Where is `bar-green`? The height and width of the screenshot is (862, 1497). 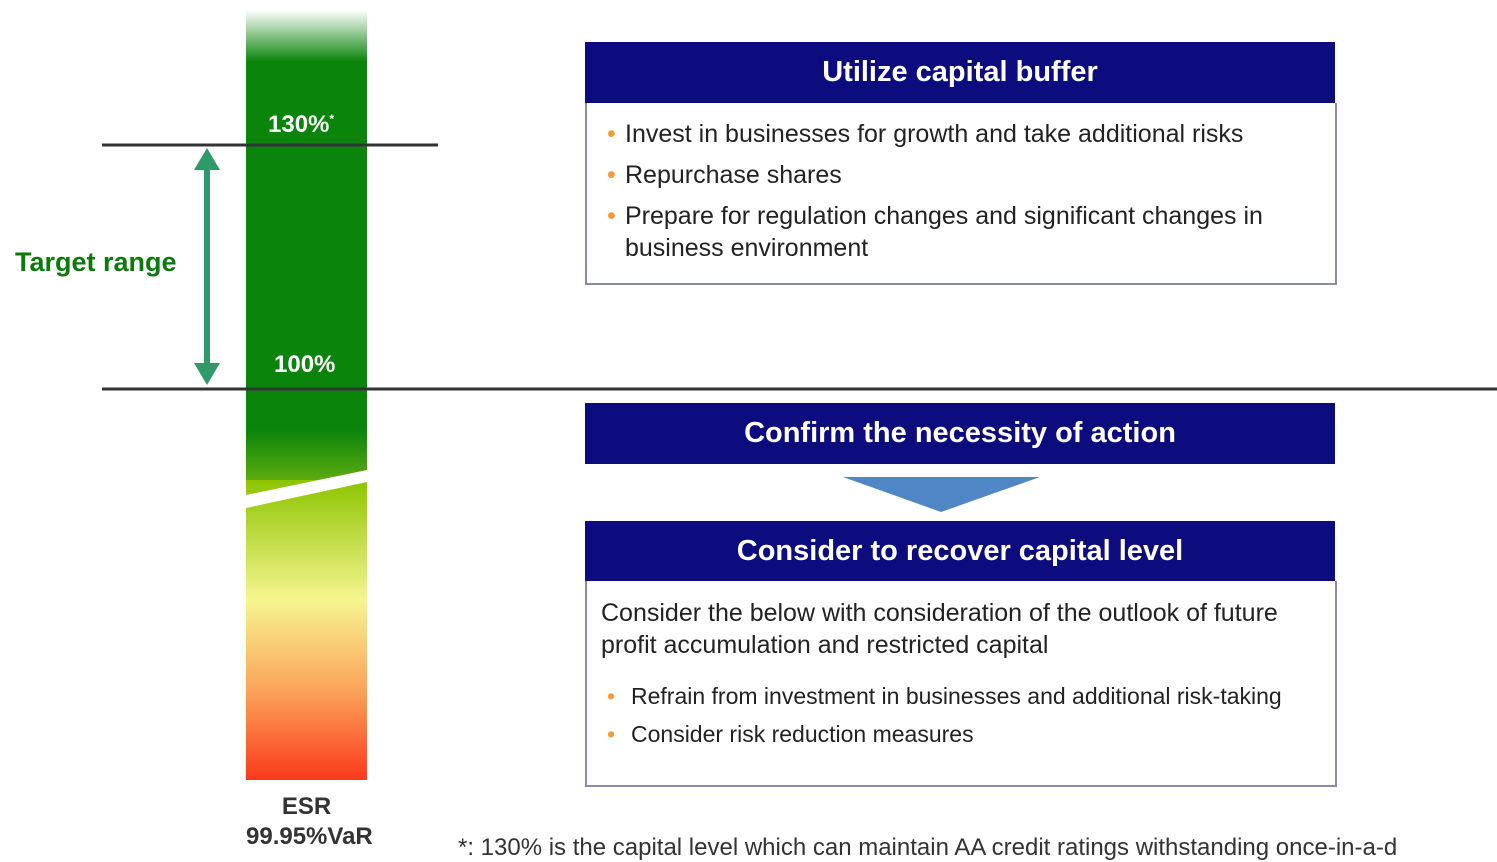 bar-green is located at coordinates (306, 246).